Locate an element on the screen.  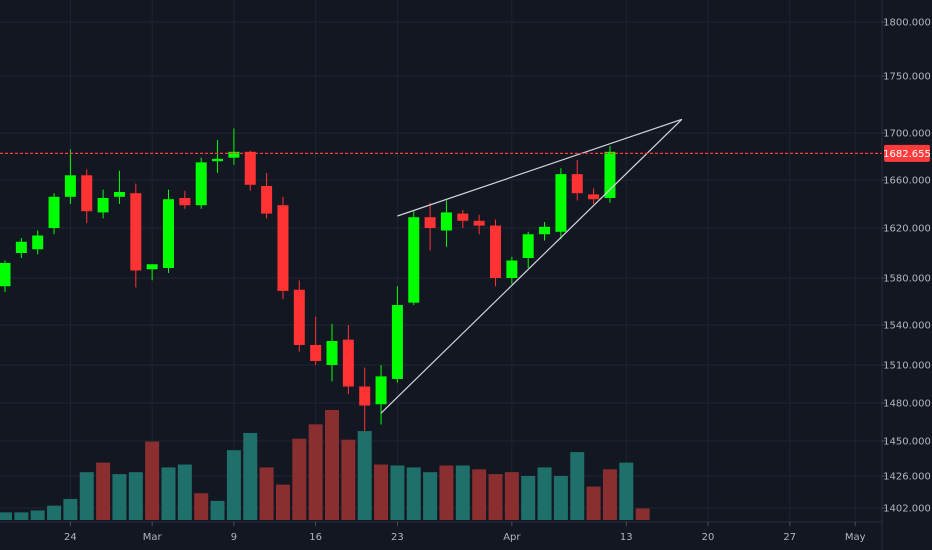
price-tick-label: 1480.000 is located at coordinates (907, 404).